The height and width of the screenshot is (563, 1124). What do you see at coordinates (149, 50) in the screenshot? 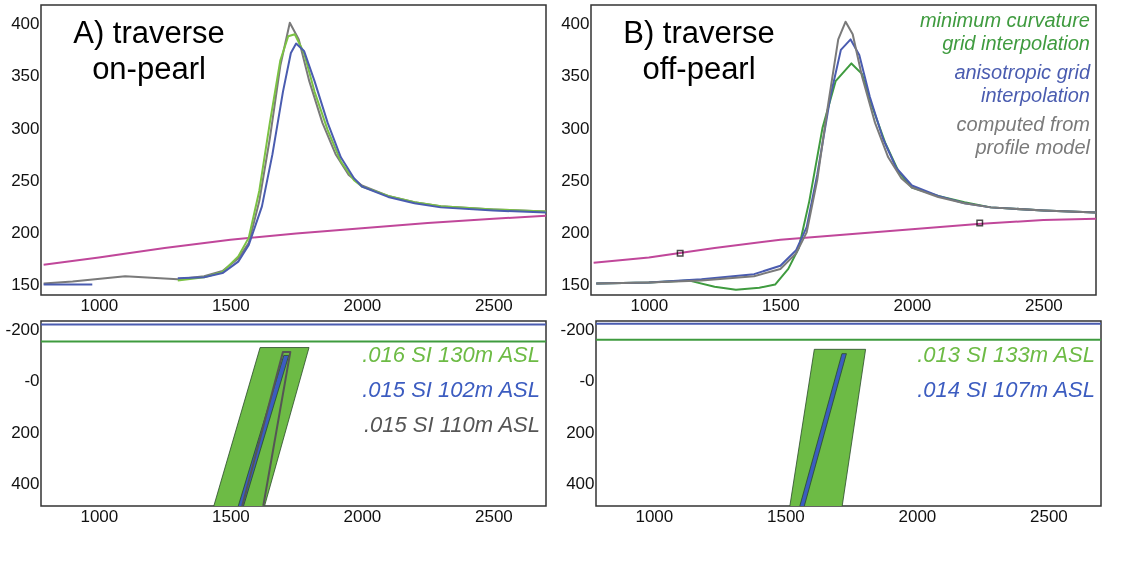
I see `text: A) traverse on-pearl` at bounding box center [149, 50].